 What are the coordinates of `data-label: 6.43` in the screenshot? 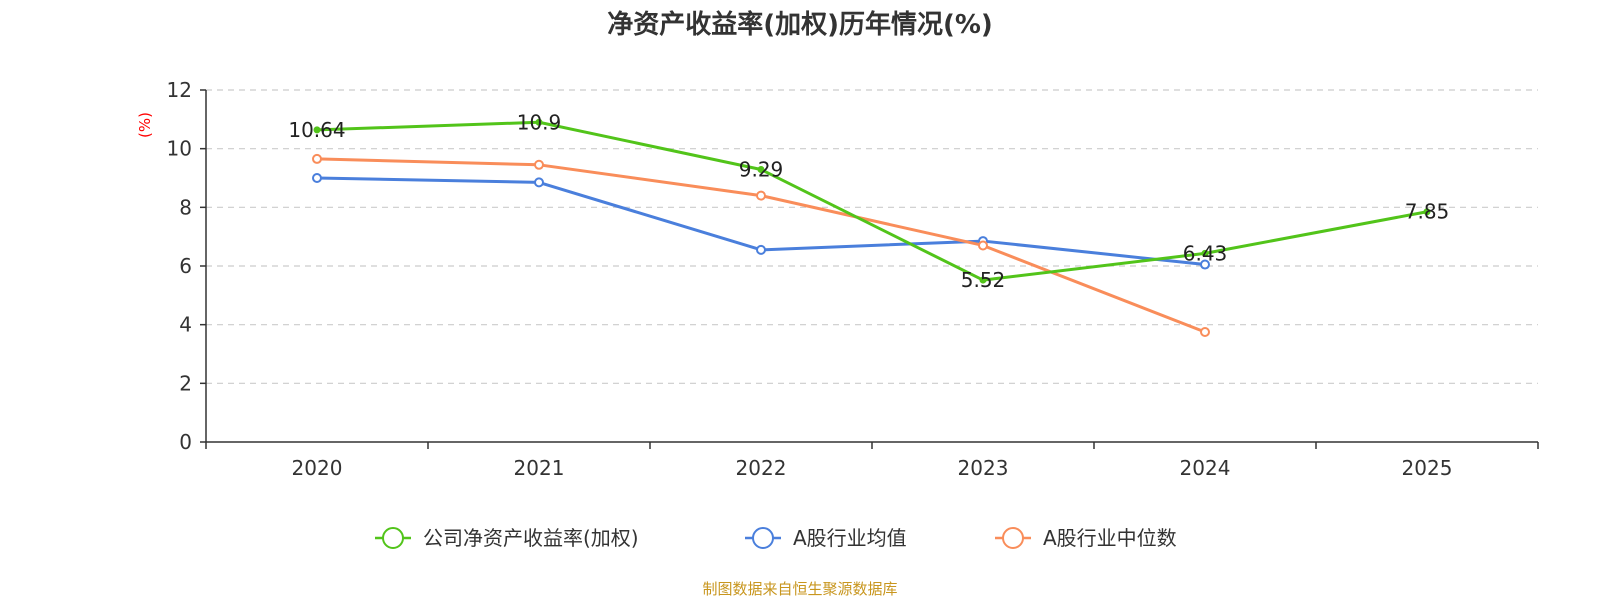 It's located at (1205, 253).